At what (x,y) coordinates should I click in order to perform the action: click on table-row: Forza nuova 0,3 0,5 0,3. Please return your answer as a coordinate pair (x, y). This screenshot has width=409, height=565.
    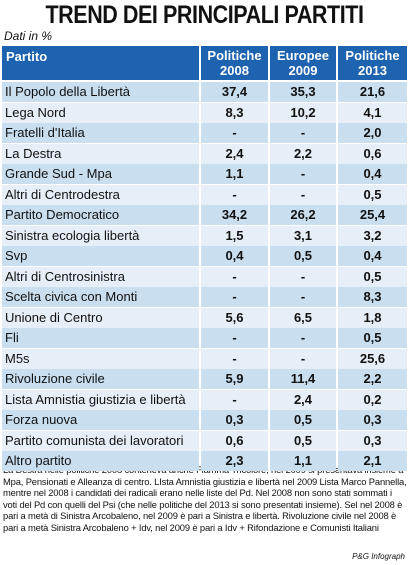
    Looking at the image, I should click on (204, 420).